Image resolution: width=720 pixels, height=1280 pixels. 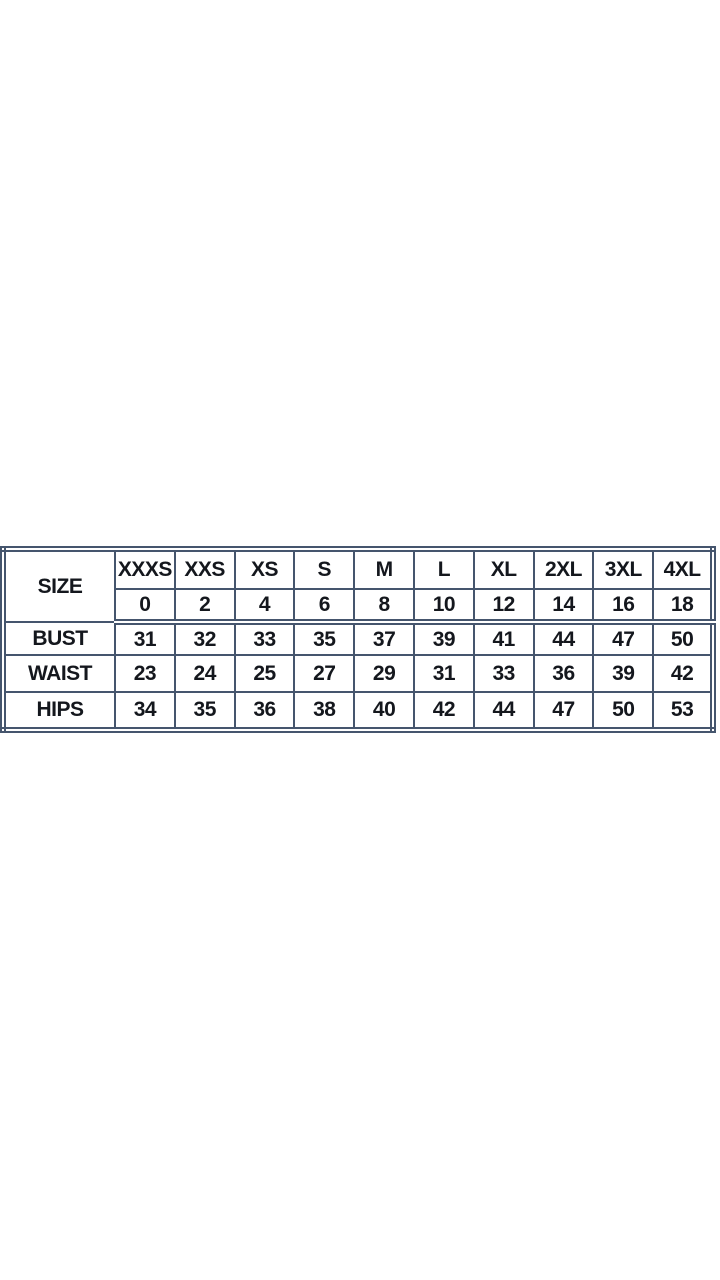 I want to click on hips-cell: 36, so click(x=264, y=711).